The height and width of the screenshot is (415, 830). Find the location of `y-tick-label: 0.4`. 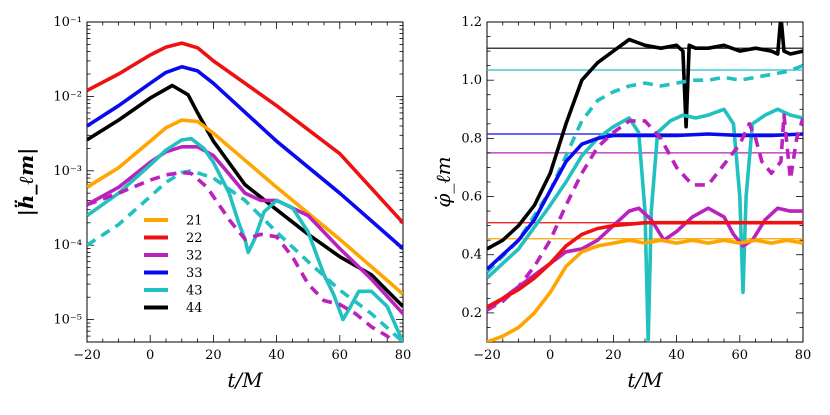

y-tick-label: 0.4 is located at coordinates (471, 255).